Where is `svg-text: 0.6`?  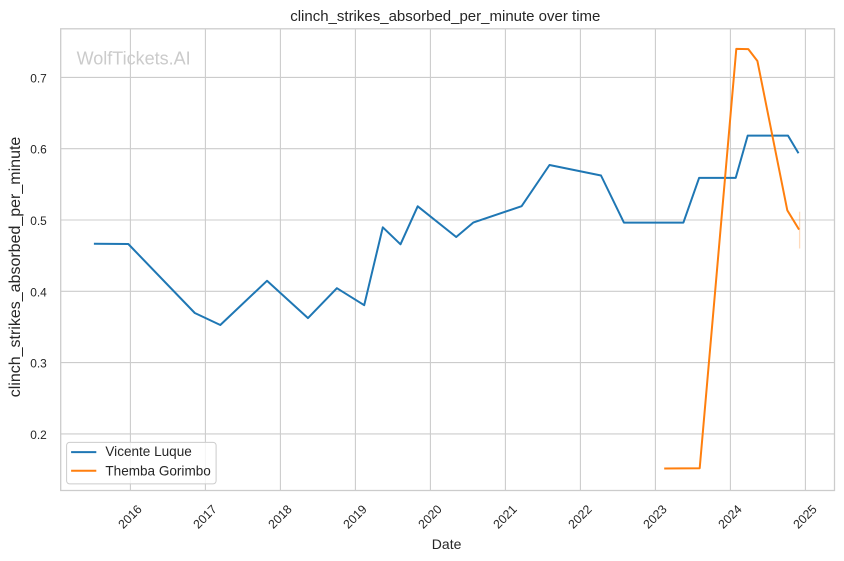 svg-text: 0.6 is located at coordinates (38, 150).